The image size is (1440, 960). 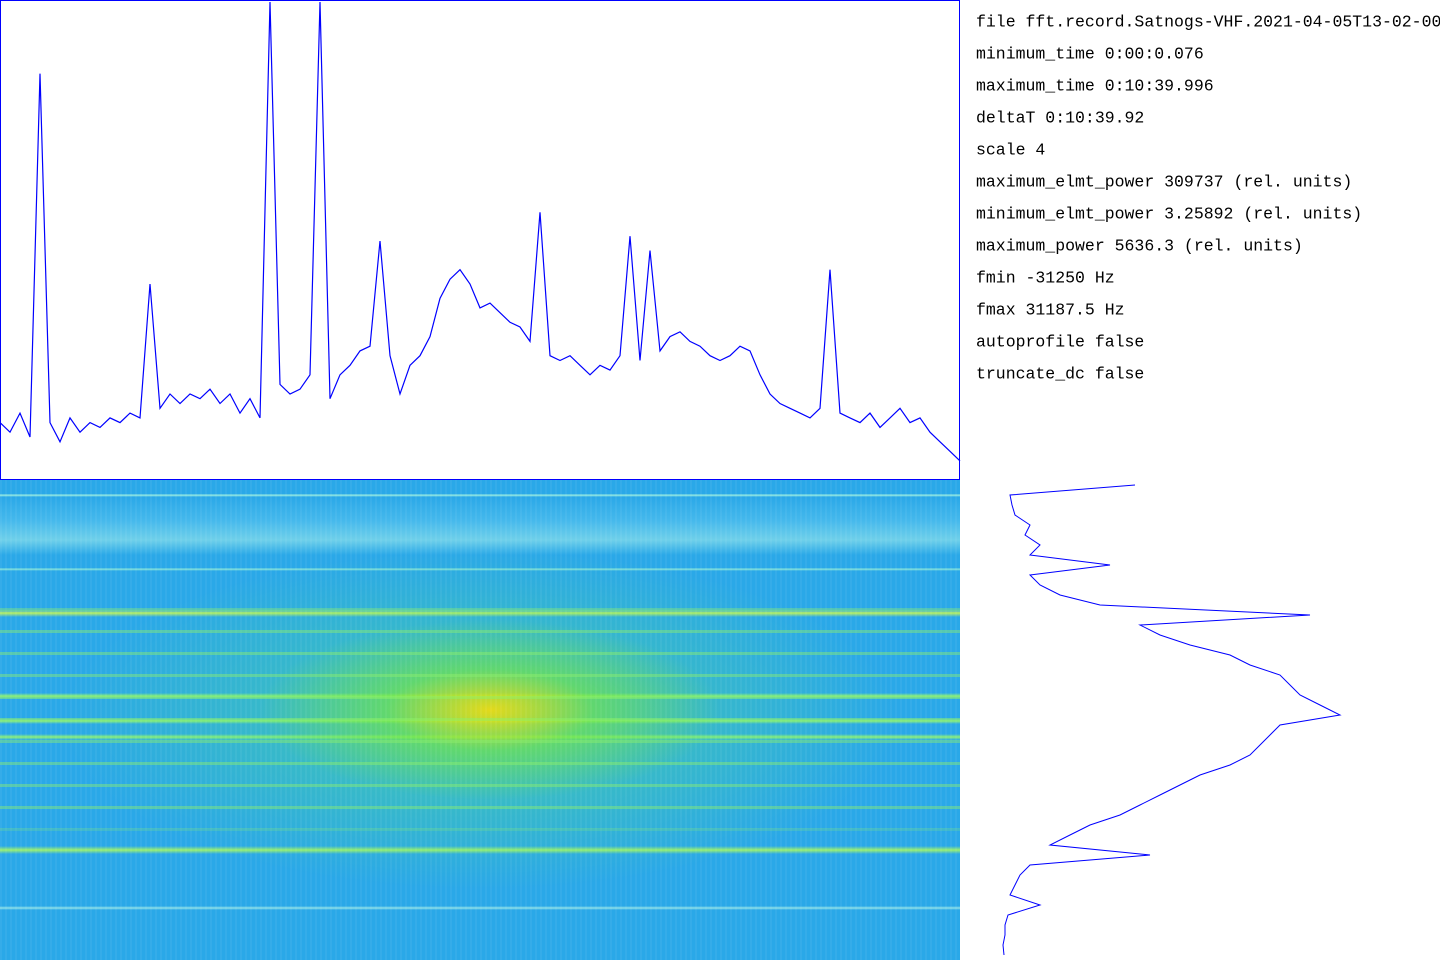 I want to click on info-line: scale 4, so click(x=1010, y=149).